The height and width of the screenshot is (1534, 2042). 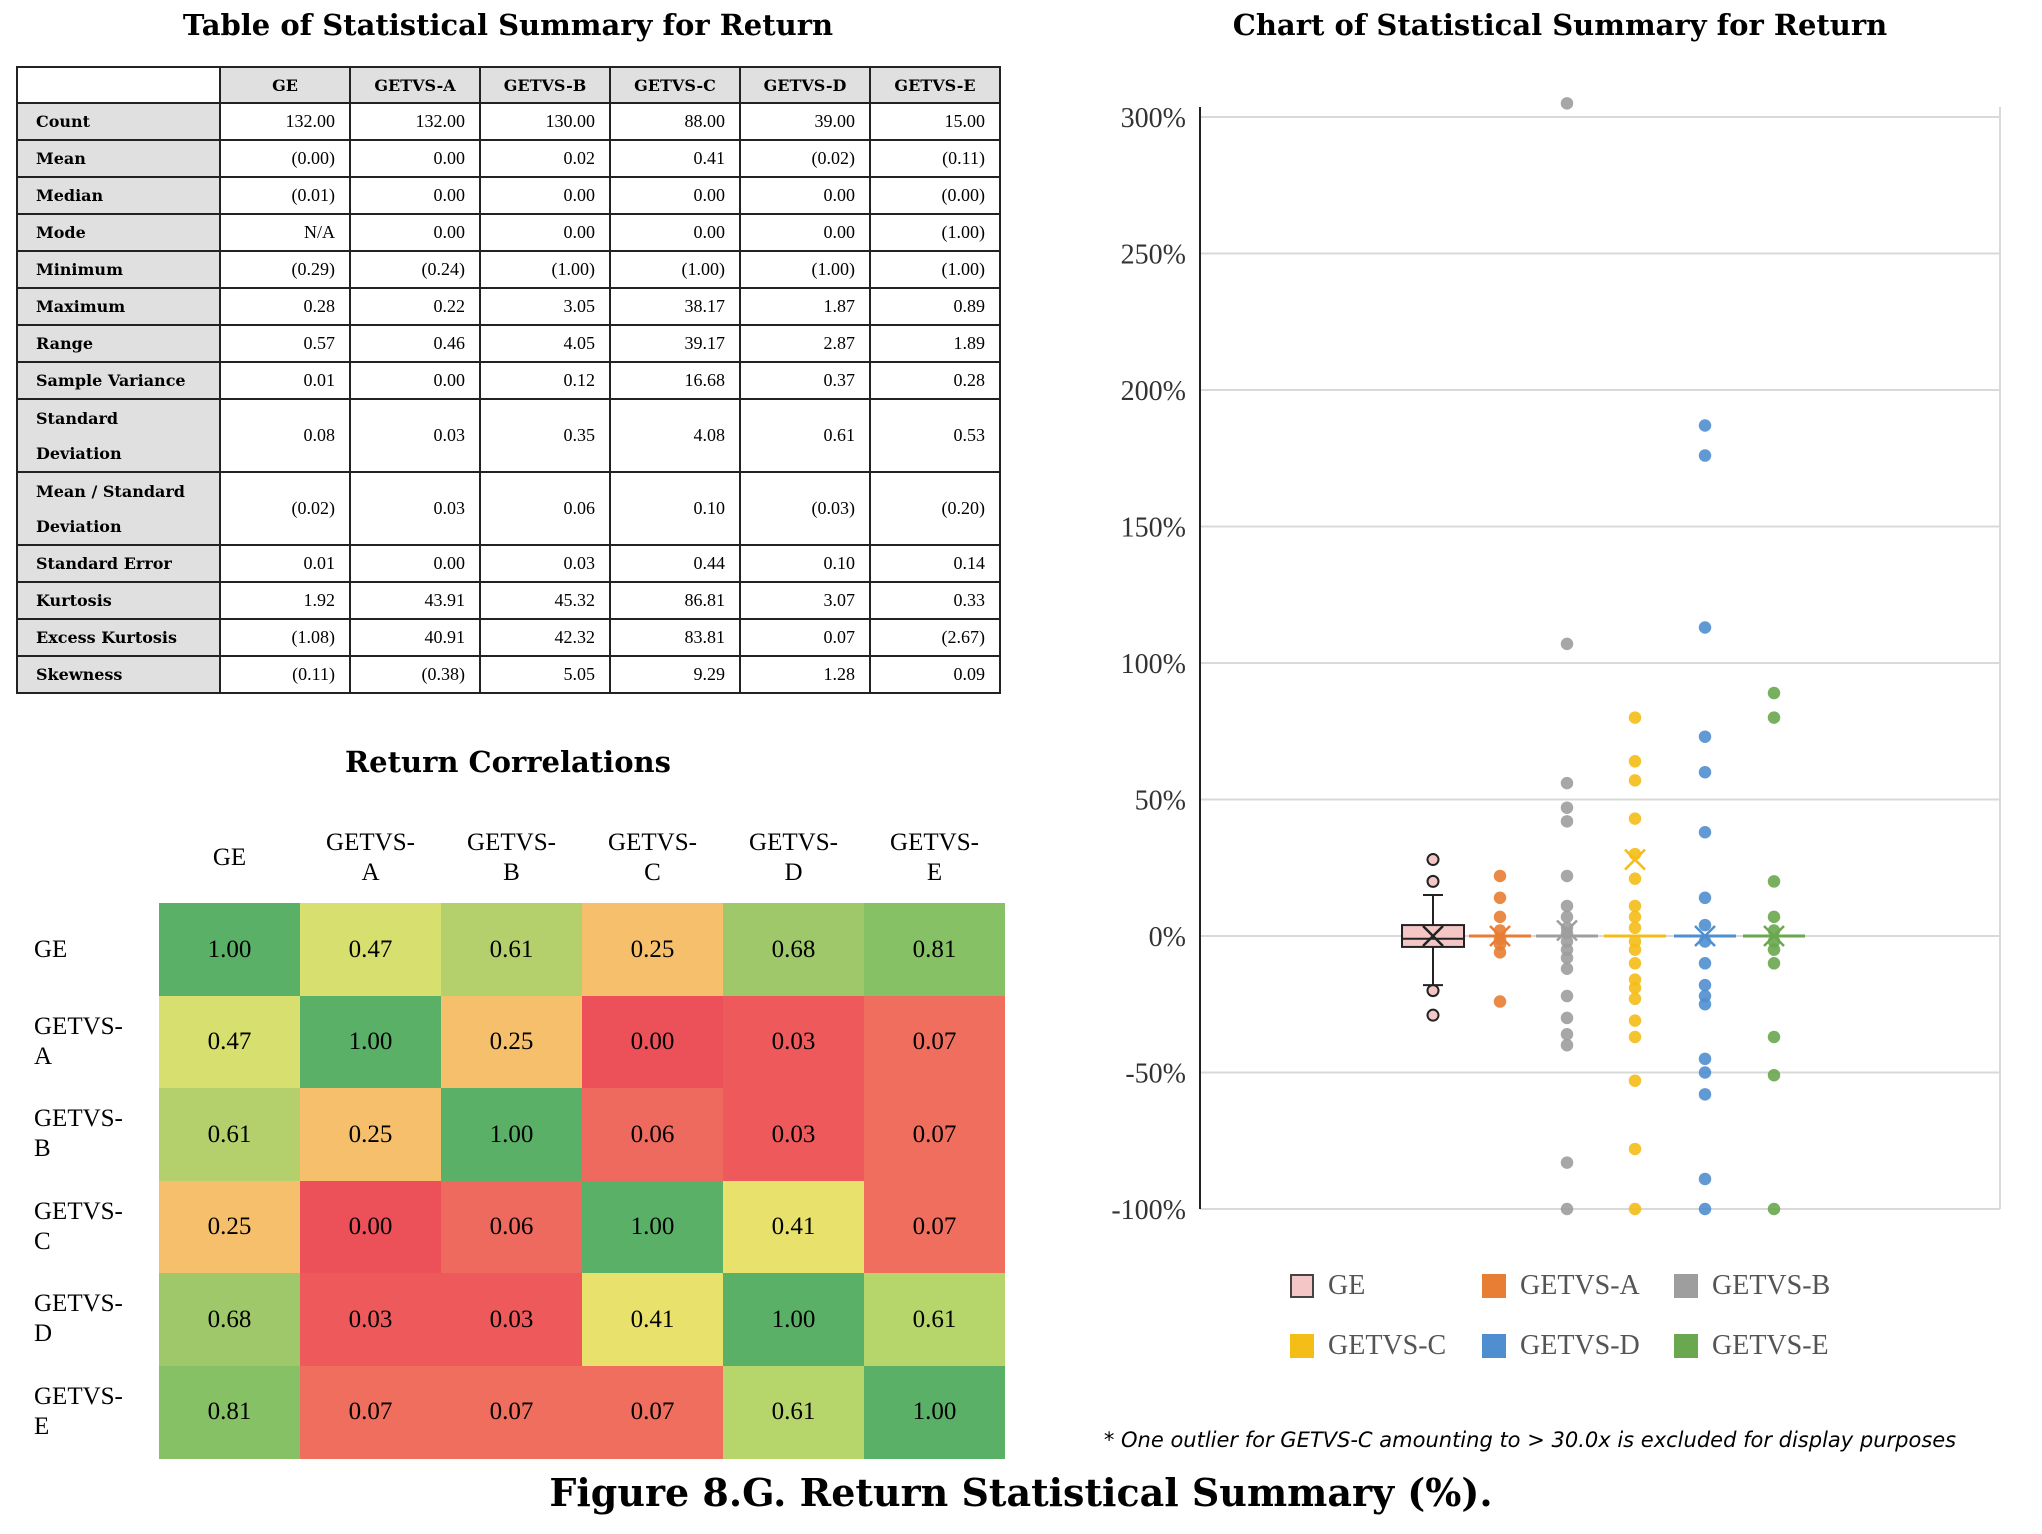 What do you see at coordinates (370, 858) in the screenshot?
I see `correlation-column-header: GETVS- A` at bounding box center [370, 858].